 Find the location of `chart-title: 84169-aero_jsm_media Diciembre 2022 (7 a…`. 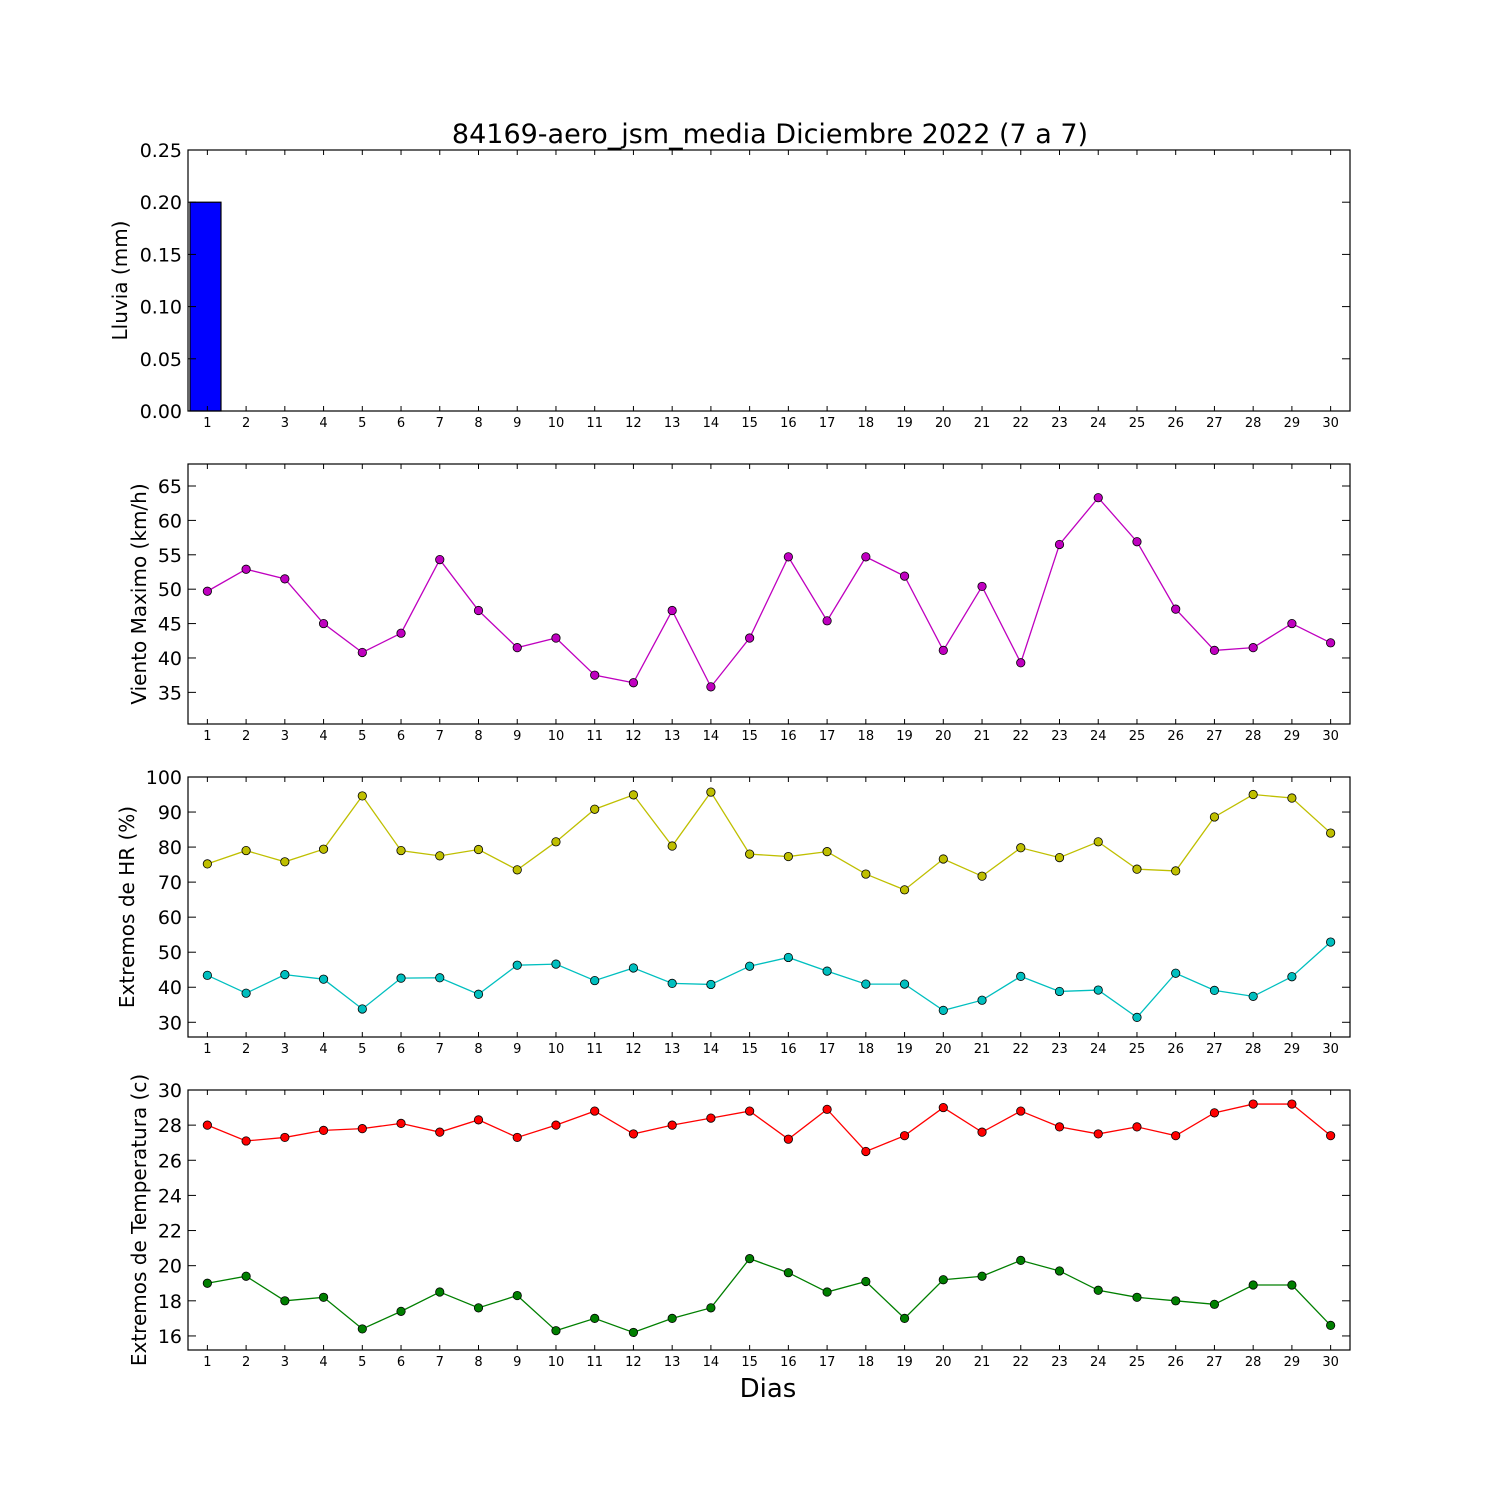

chart-title: 84169-aero_jsm_media Diciembre 2022 (7 a… is located at coordinates (770, 134).